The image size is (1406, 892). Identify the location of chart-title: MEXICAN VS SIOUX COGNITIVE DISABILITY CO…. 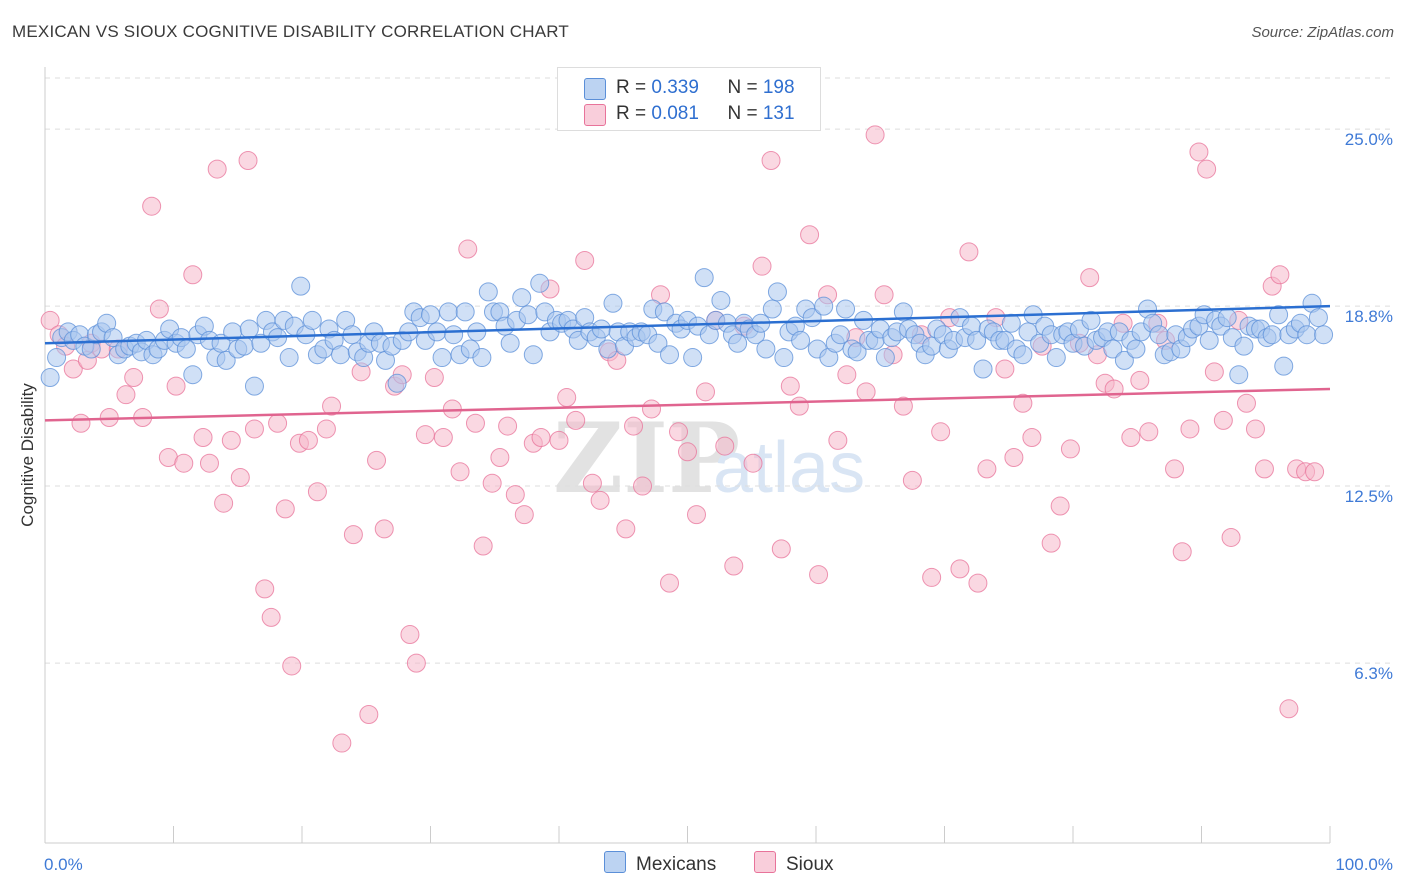
(290, 31).